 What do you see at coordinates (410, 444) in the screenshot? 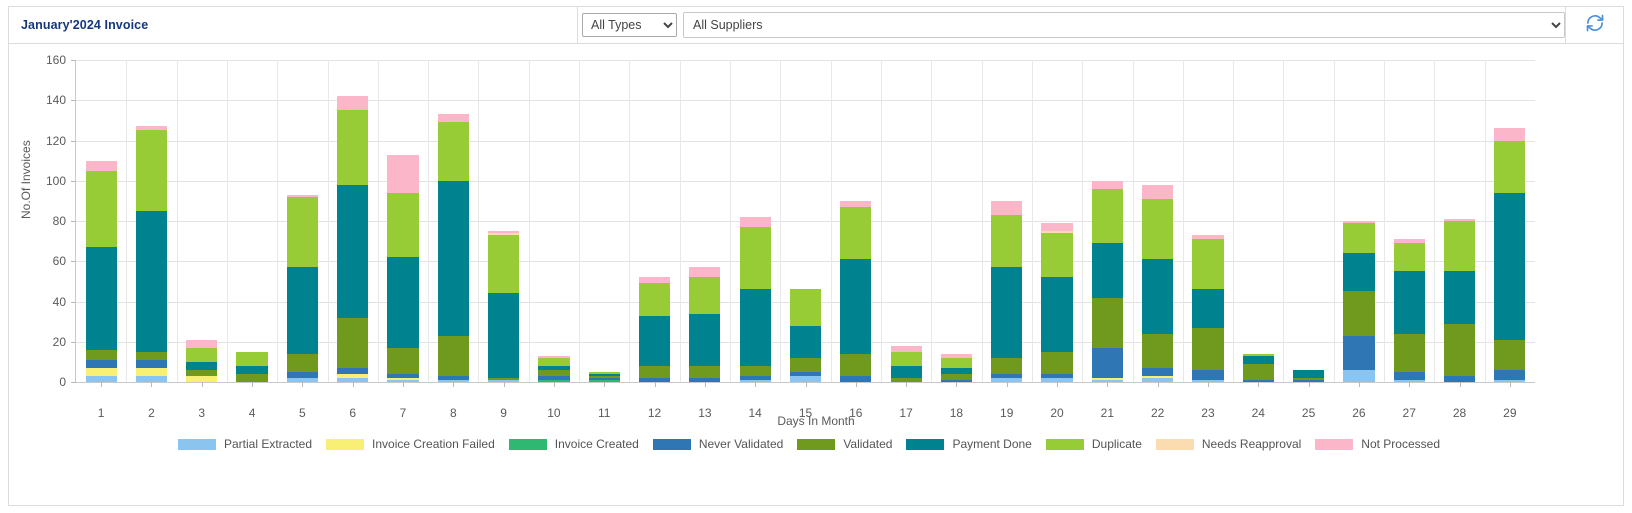
I see `legend-item-invoice-creation-failed: Invoice Creation Failed` at bounding box center [410, 444].